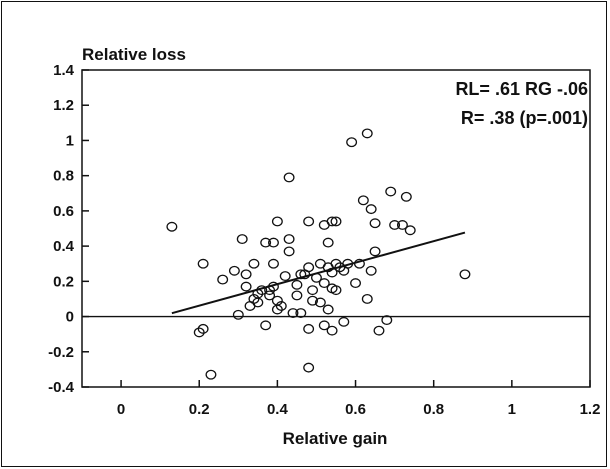 Image resolution: width=610 pixels, height=469 pixels. I want to click on y-tick-label: 1.2, so click(63, 105).